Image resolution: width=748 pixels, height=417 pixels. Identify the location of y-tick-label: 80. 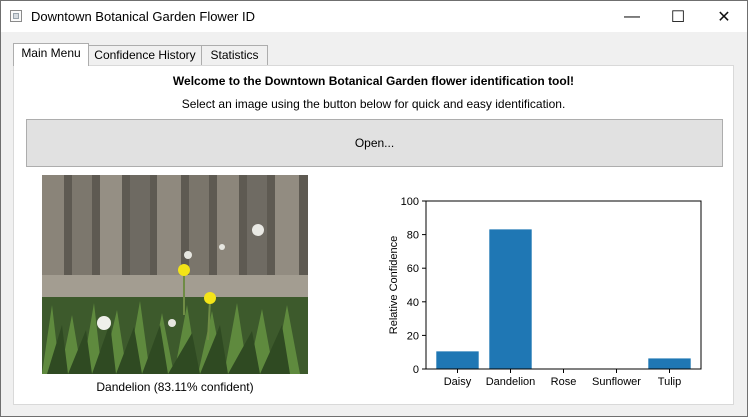
(413, 236).